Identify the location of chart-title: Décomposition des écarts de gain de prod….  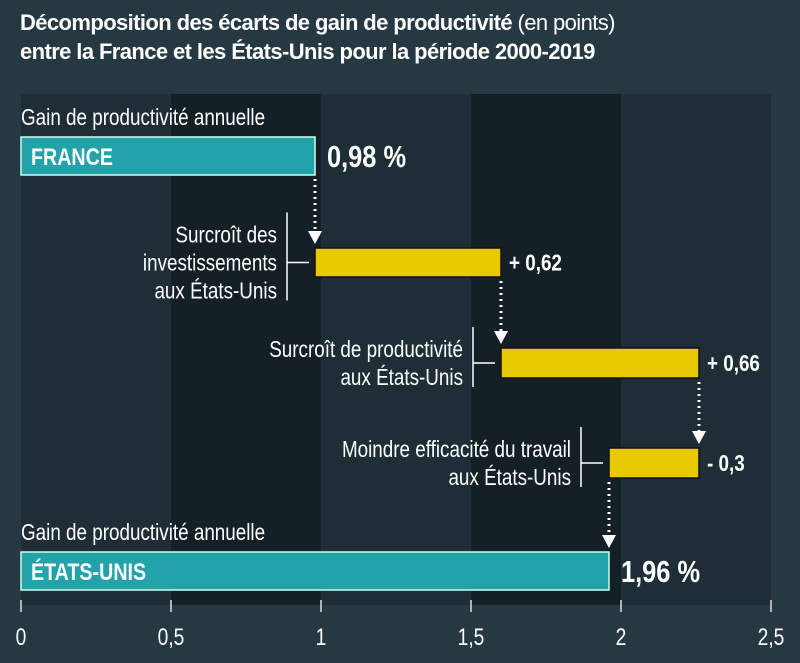
(405, 37).